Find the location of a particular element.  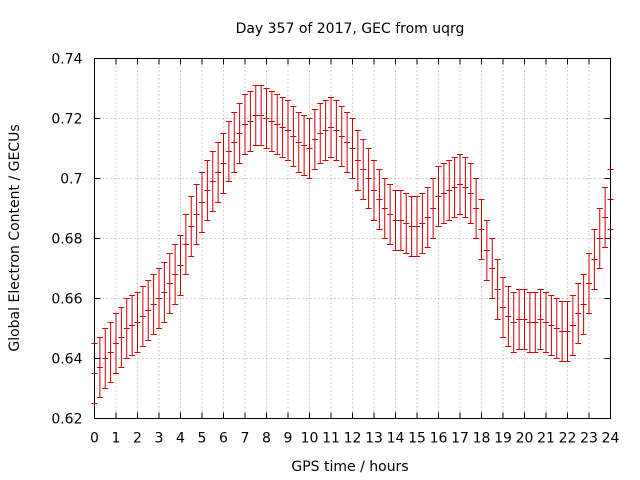

y-tick-label: 0.62 is located at coordinates (66, 420).